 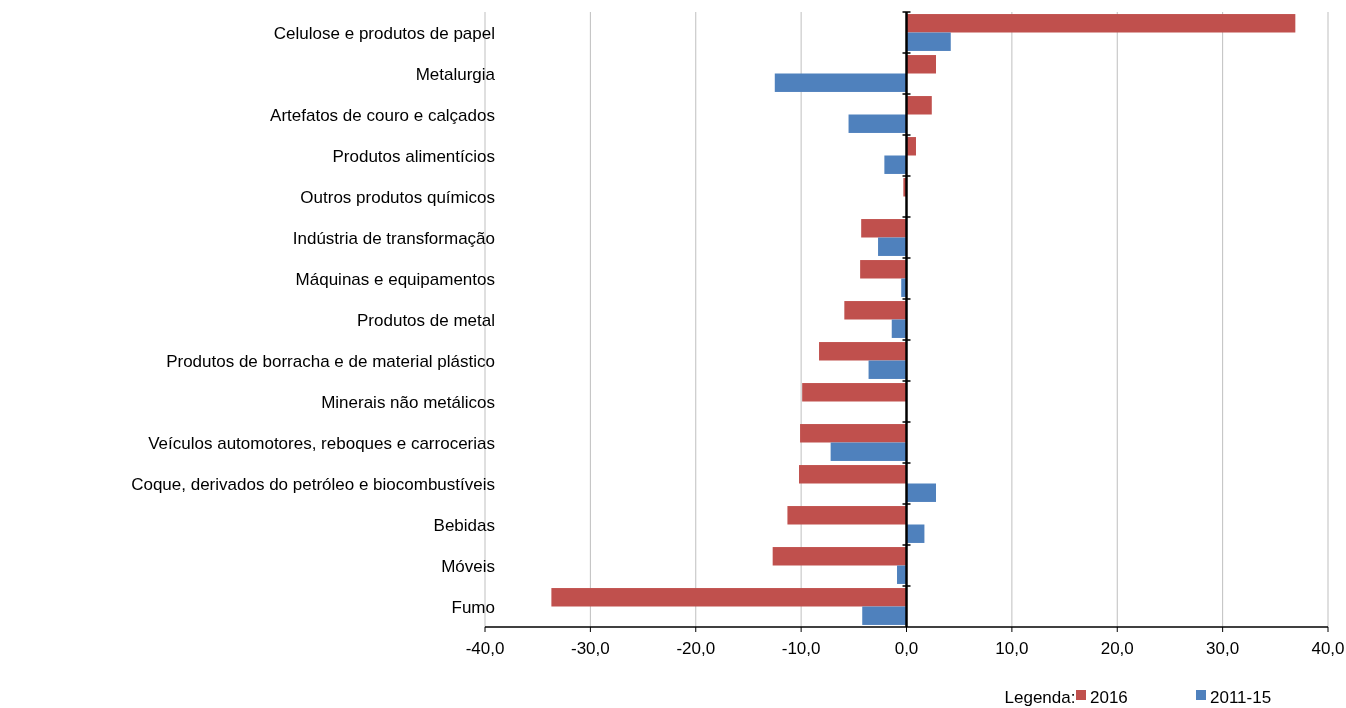 I want to click on y-tick-label: Fumo, so click(x=473, y=607).